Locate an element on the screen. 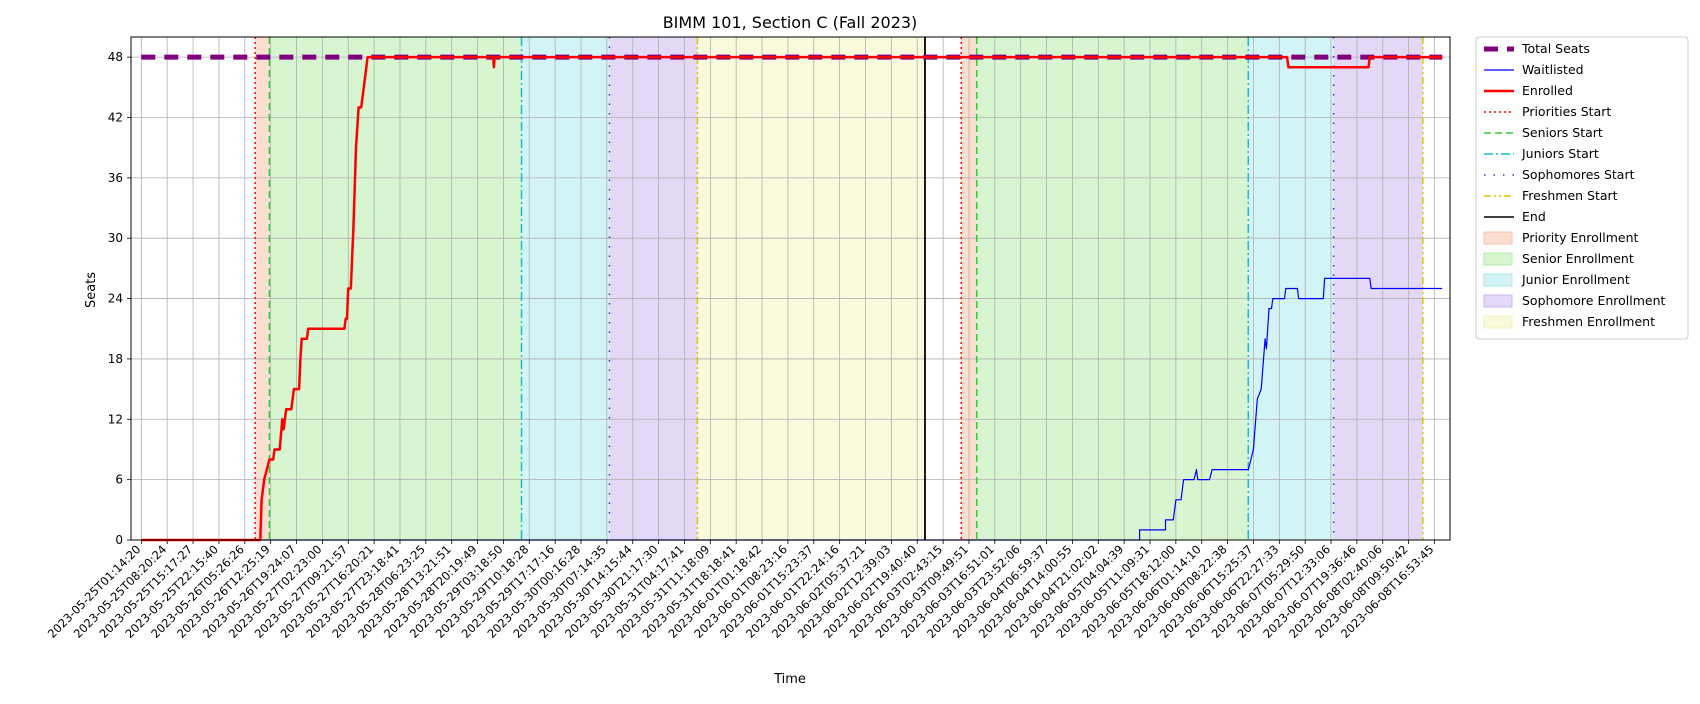 This screenshot has height=704, width=1700. legend-label: Junior Enrollment is located at coordinates (1575, 279).